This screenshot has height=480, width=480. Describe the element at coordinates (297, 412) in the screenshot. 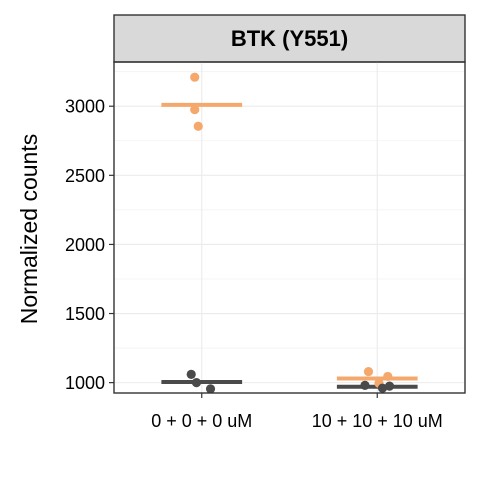

I see `x-axis: 0 + 0 + 0 uM 10 + 10 + 10 uM` at that location.